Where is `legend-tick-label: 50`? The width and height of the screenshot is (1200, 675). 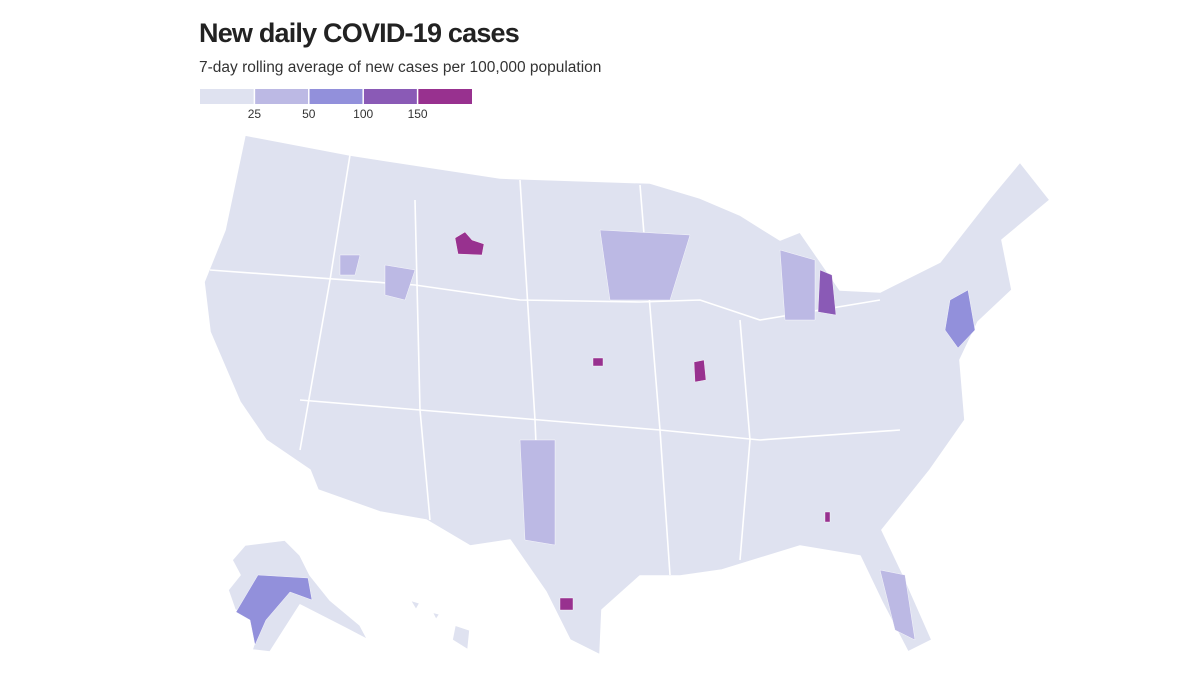 legend-tick-label: 50 is located at coordinates (309, 114).